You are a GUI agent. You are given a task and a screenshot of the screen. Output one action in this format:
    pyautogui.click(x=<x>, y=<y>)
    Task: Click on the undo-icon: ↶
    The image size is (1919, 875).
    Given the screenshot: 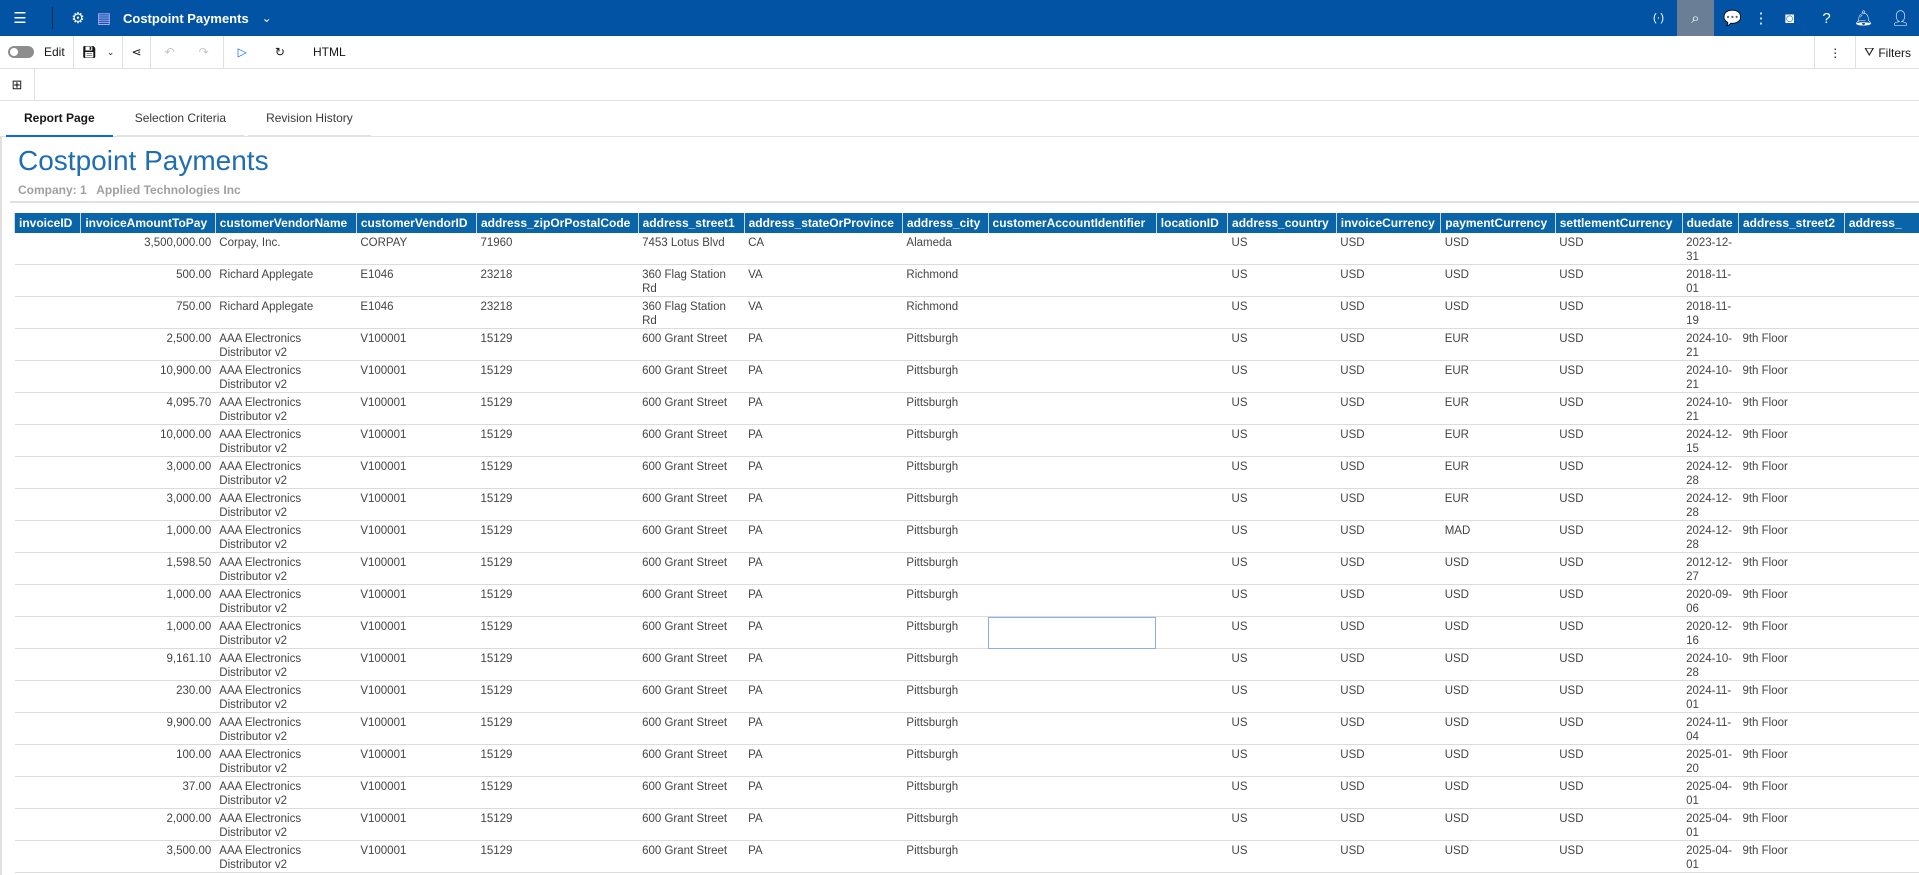 What is the action you would take?
    pyautogui.click(x=169, y=52)
    